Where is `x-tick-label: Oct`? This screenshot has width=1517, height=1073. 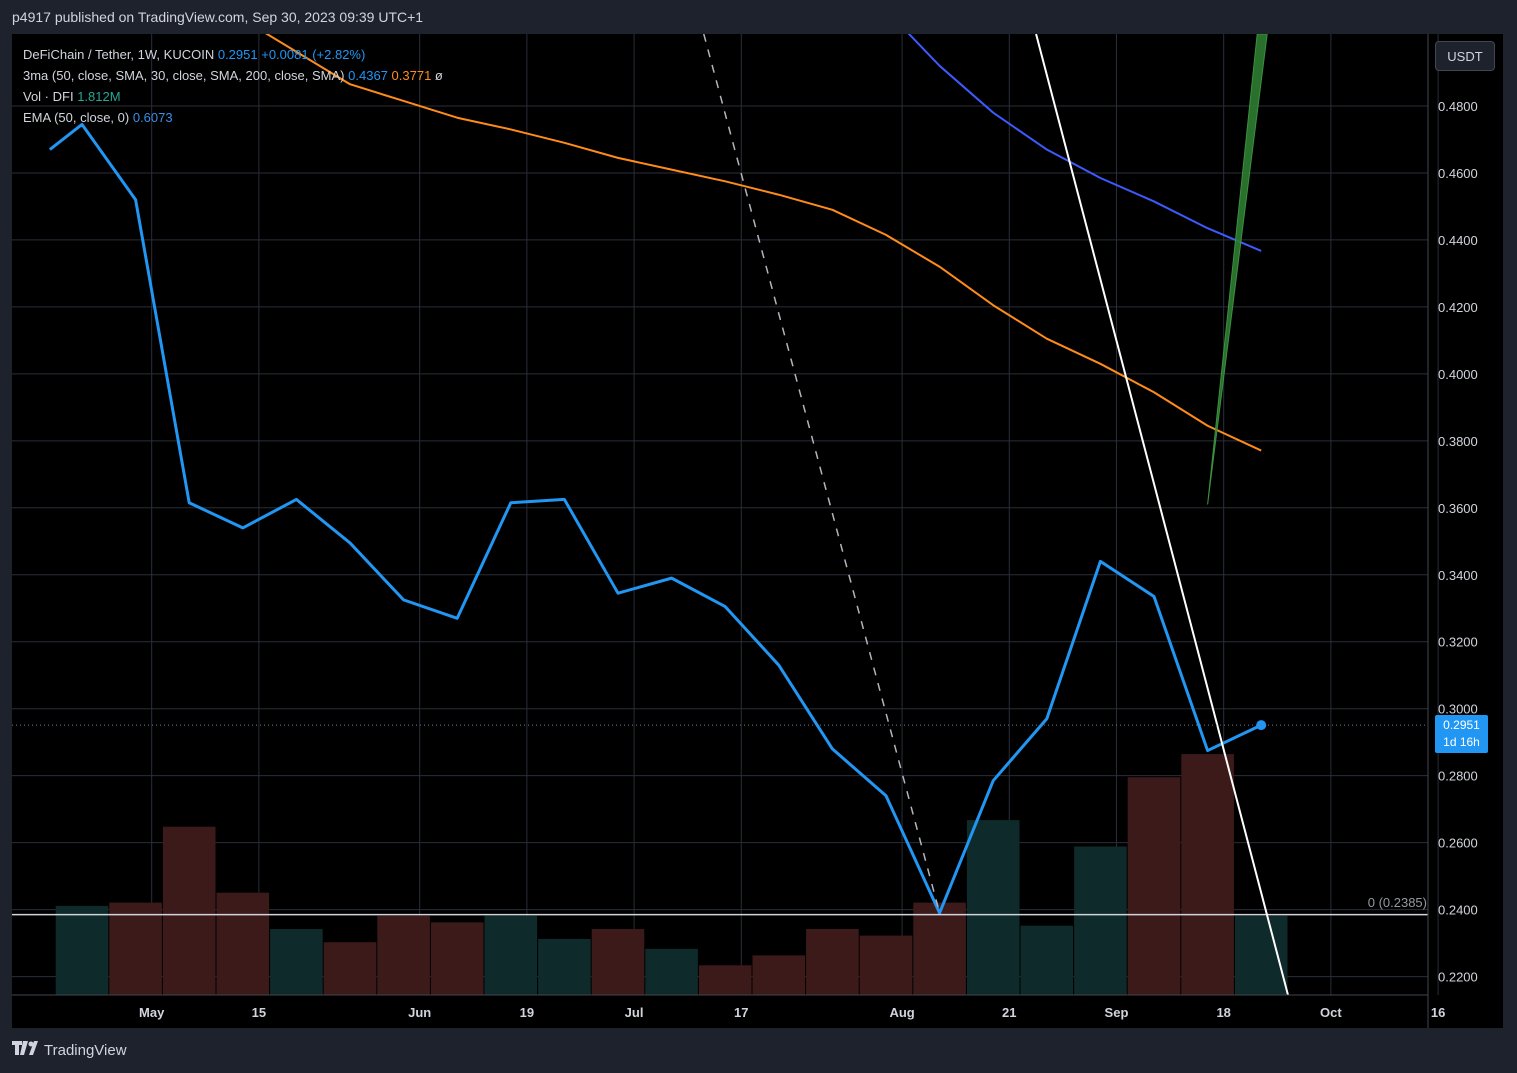 x-tick-label: Oct is located at coordinates (1331, 1012).